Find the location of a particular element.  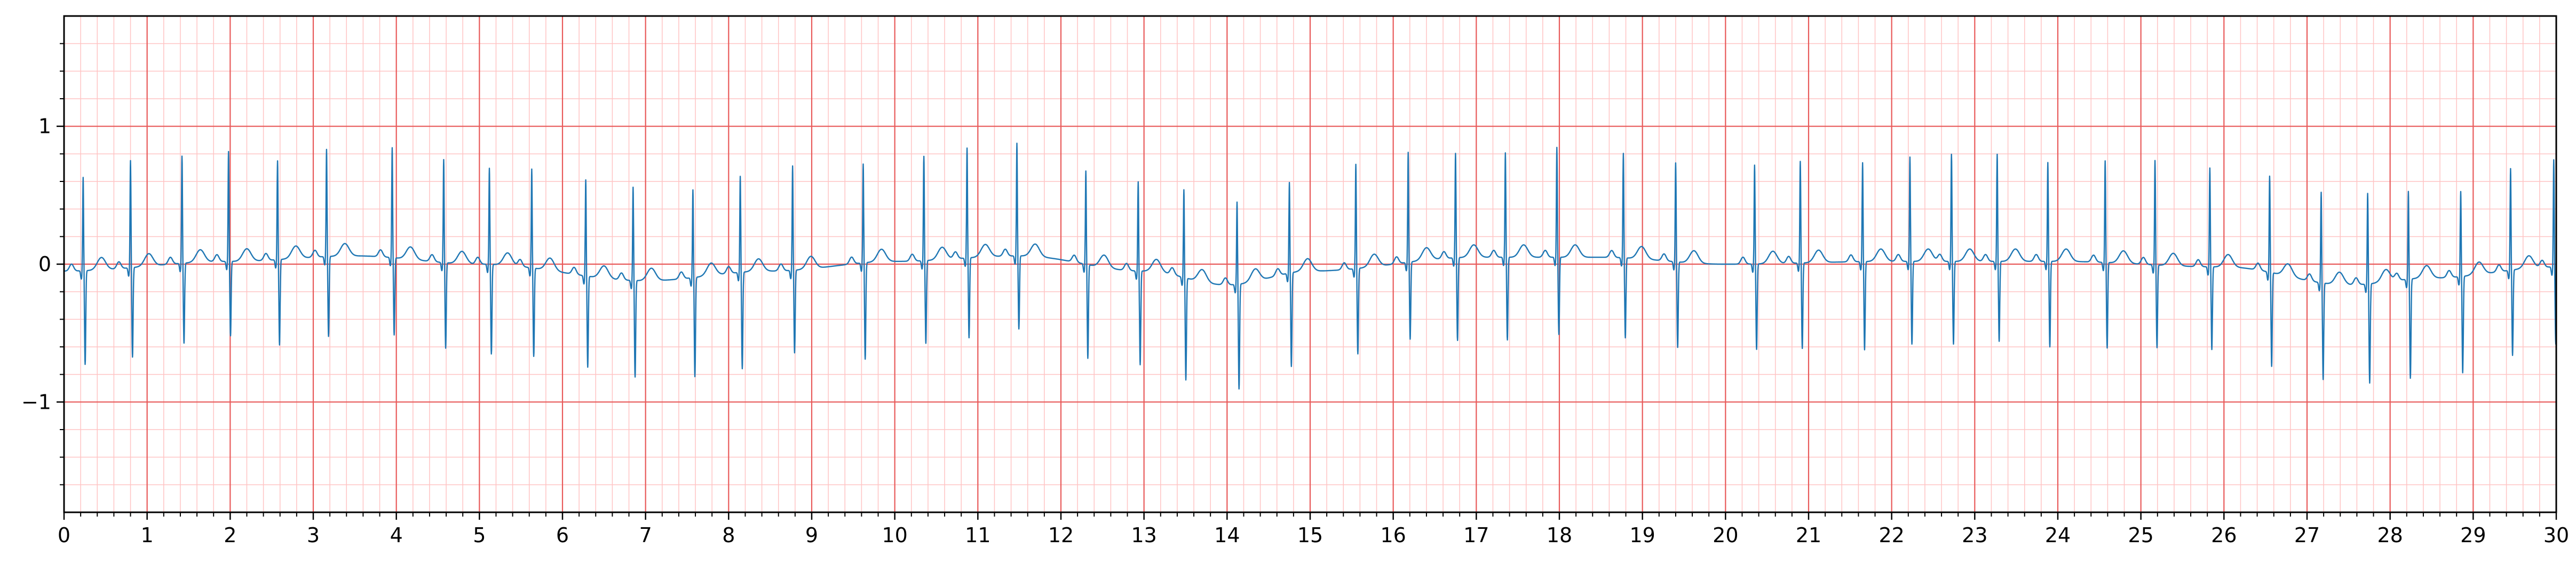

x-tick-label: 7 is located at coordinates (645, 535).